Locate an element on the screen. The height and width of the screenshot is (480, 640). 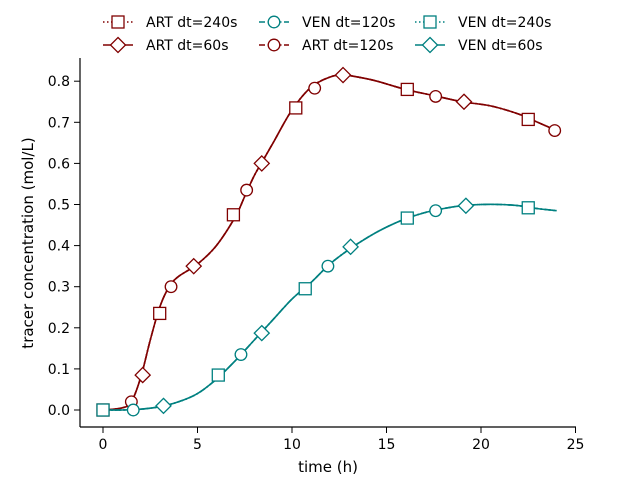
y-tick-label: 0.6 is located at coordinates (59, 164).